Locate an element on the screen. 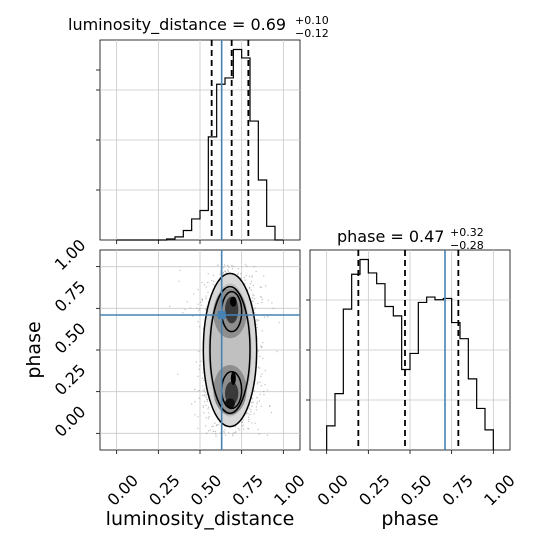 The width and height of the screenshot is (550, 550). title-luminosity-distance-upper: +0.10 is located at coordinates (312, 20).